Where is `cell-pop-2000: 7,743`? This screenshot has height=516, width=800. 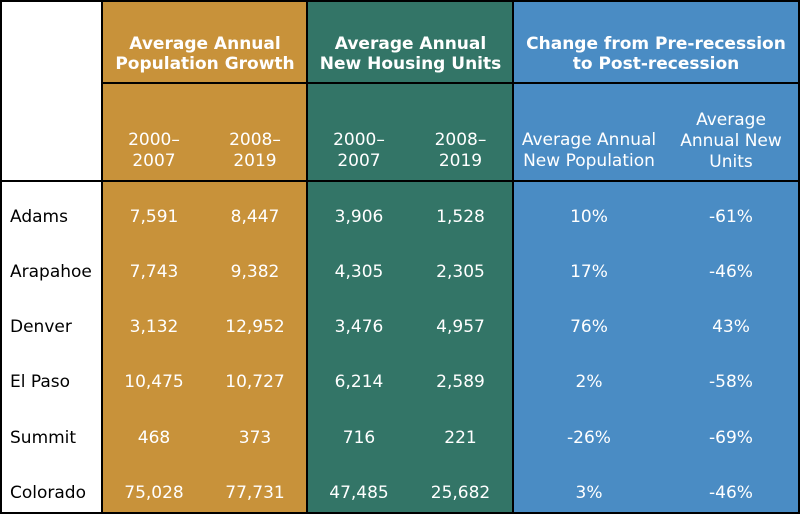 cell-pop-2000: 7,743 is located at coordinates (154, 272).